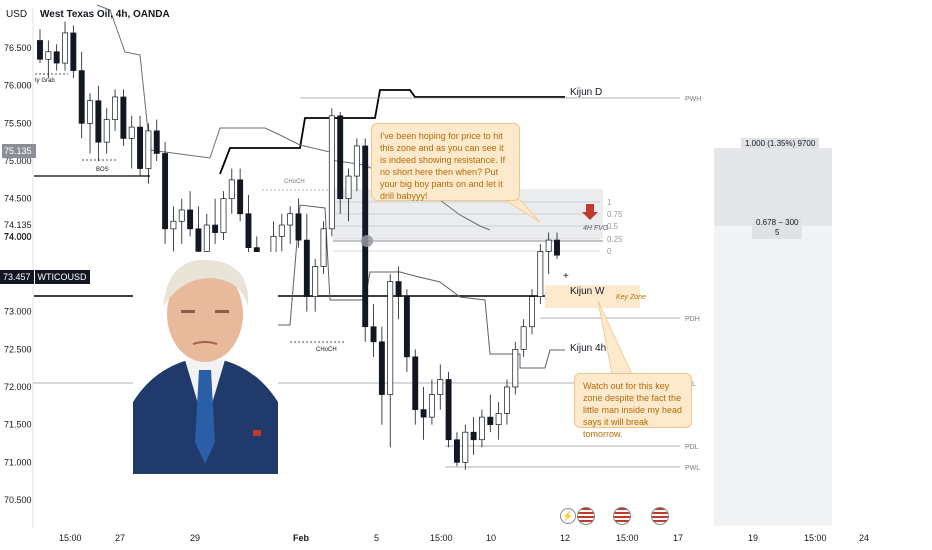  I want to click on pdh-label: PDH, so click(692, 319).